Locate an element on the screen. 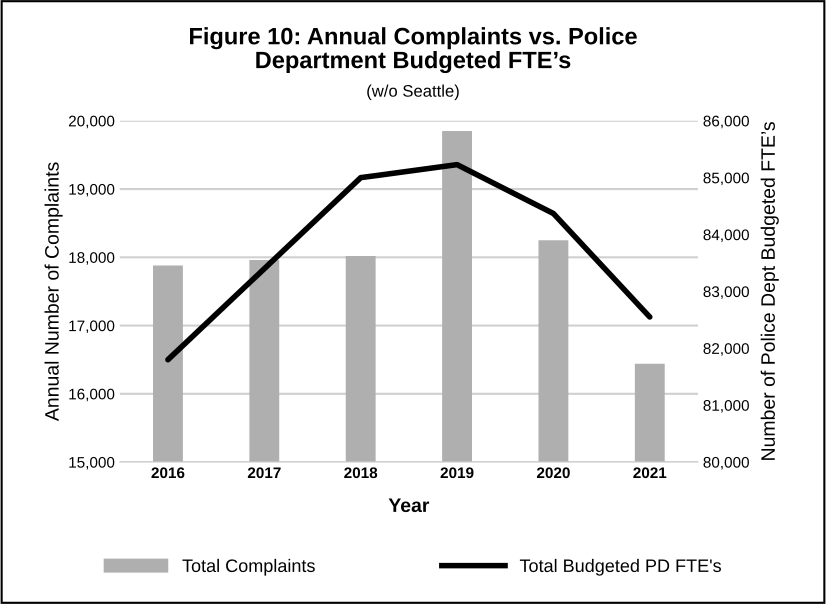  y2-tick-label: 86,000 is located at coordinates (726, 122).